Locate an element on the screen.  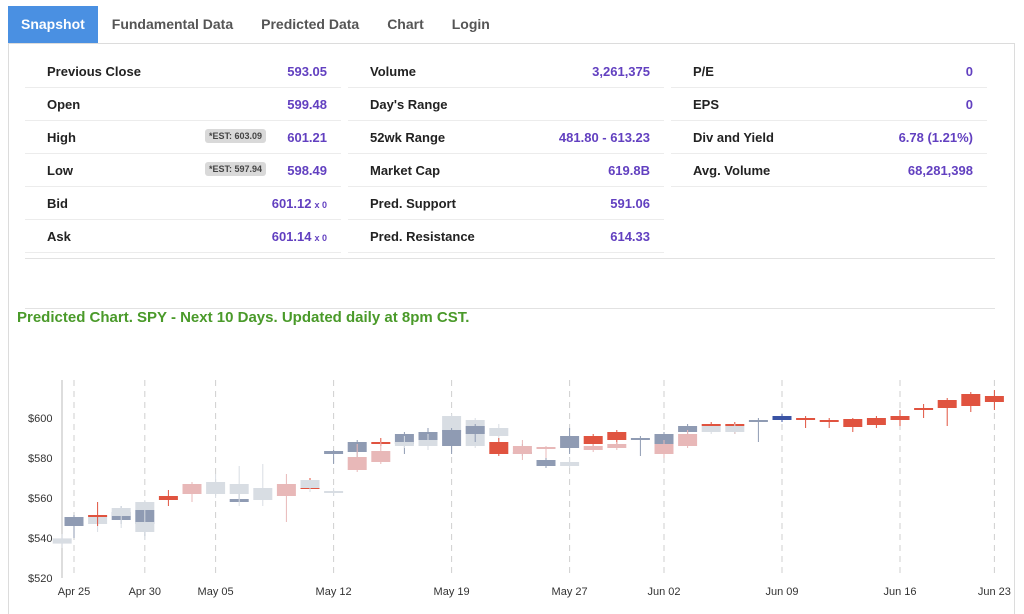
tab-login: Login is located at coordinates (470, 24).